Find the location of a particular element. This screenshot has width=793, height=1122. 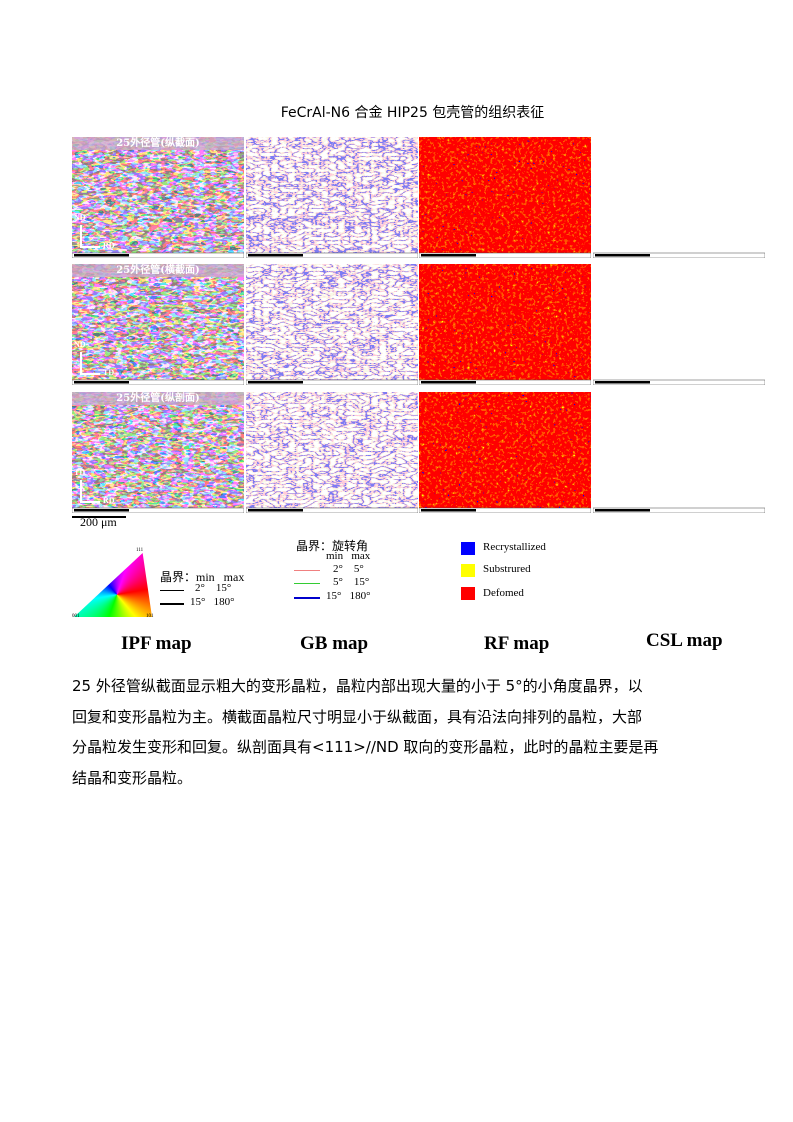

ipf-legend-row: 15° 180° is located at coordinates (212, 602).